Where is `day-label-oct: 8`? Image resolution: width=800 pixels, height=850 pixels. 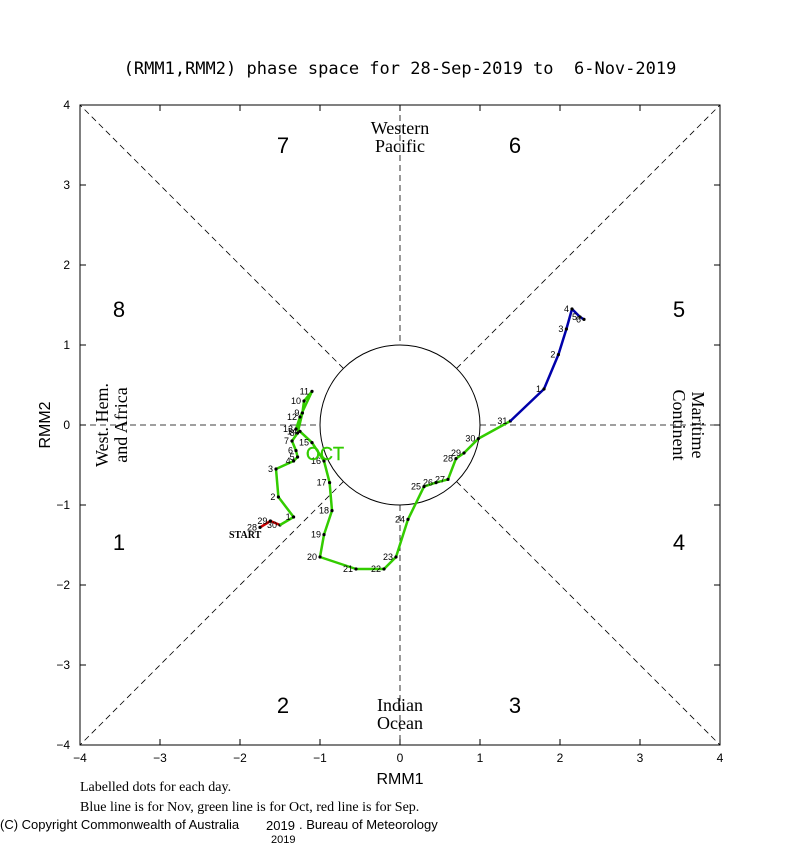 day-label-oct: 8 is located at coordinates (292, 433).